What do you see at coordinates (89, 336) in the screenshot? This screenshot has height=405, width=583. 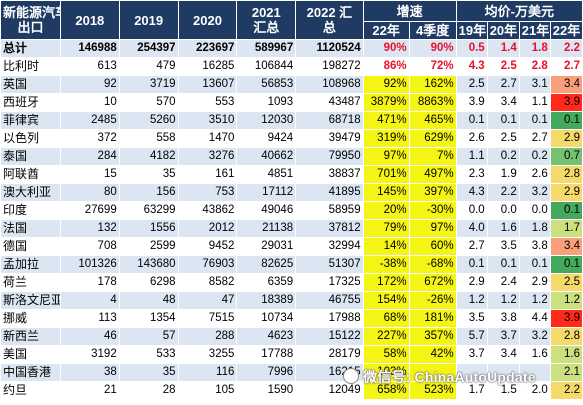 I see `cell-y2018: 46` at bounding box center [89, 336].